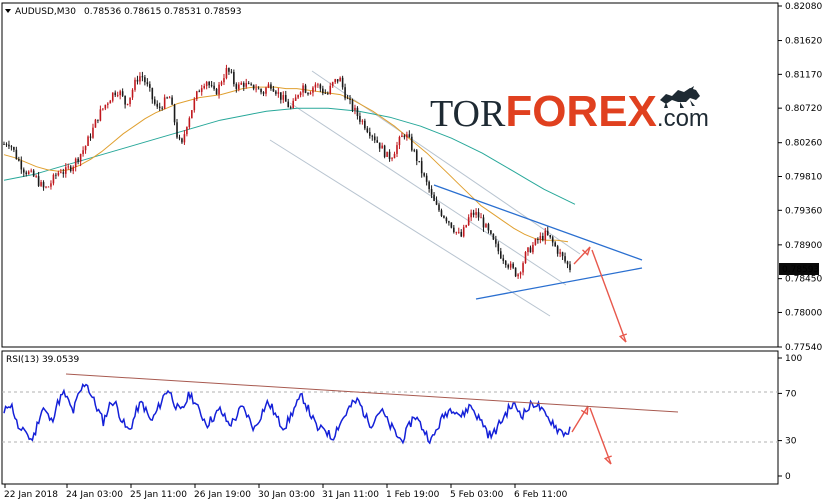 This screenshot has height=504, width=822. Describe the element at coordinates (683, 118) in the screenshot. I see `brand-suffix: .com` at that location.